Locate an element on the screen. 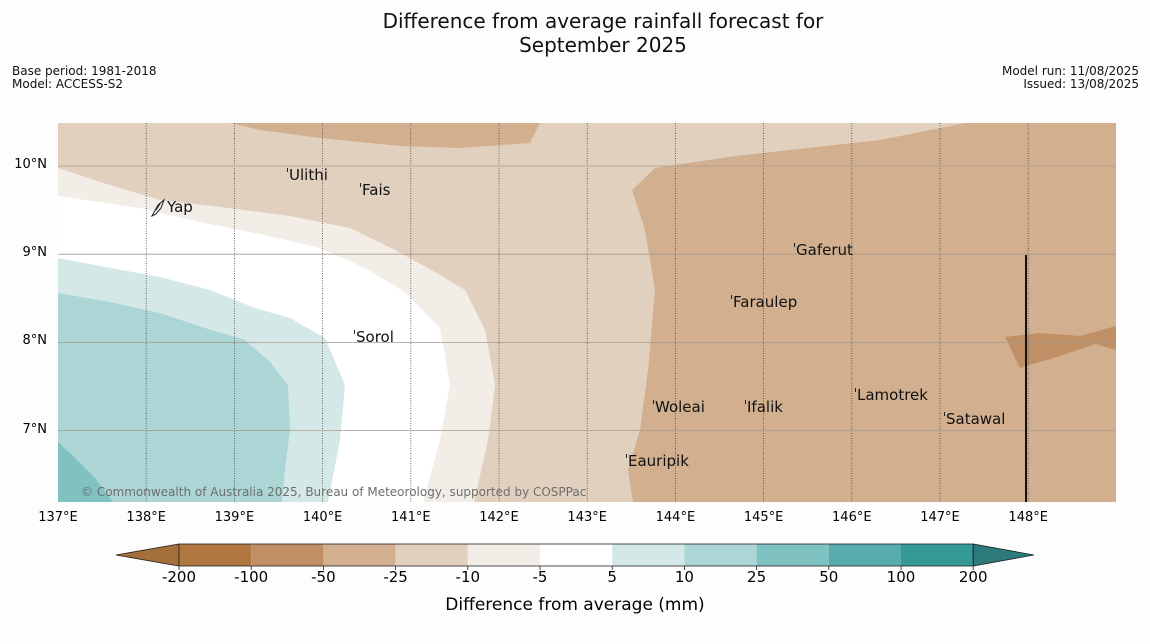 Image resolution: width=1150 pixels, height=644 pixels. place-label-ulithi: Ulithi is located at coordinates (307, 175).